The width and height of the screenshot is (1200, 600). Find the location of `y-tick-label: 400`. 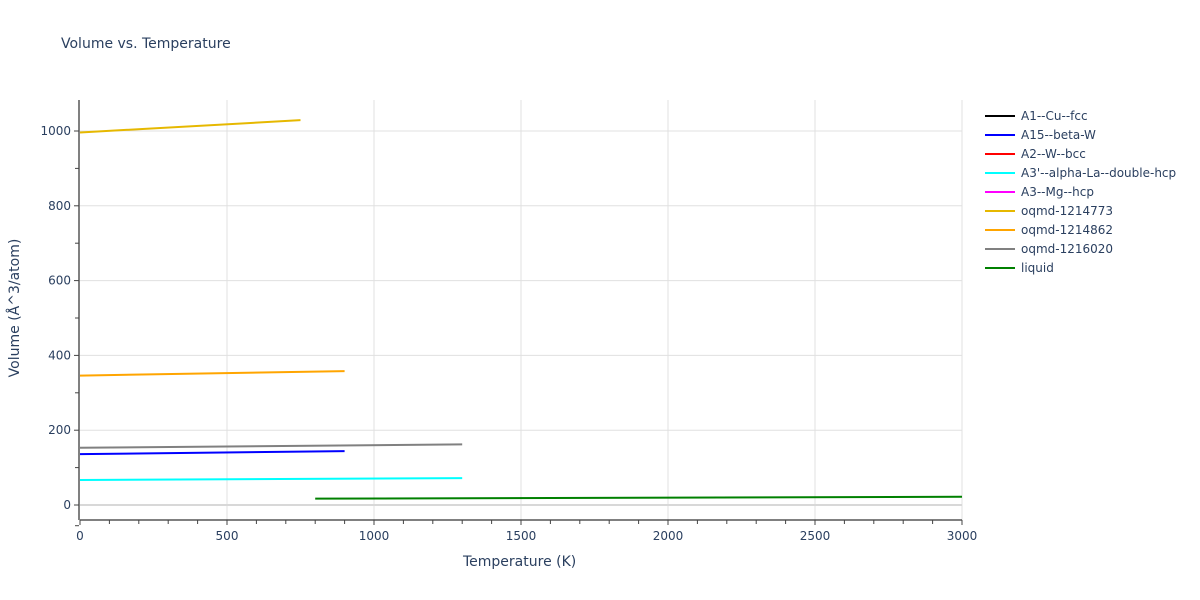

y-tick-label: 400 is located at coordinates (59, 355).